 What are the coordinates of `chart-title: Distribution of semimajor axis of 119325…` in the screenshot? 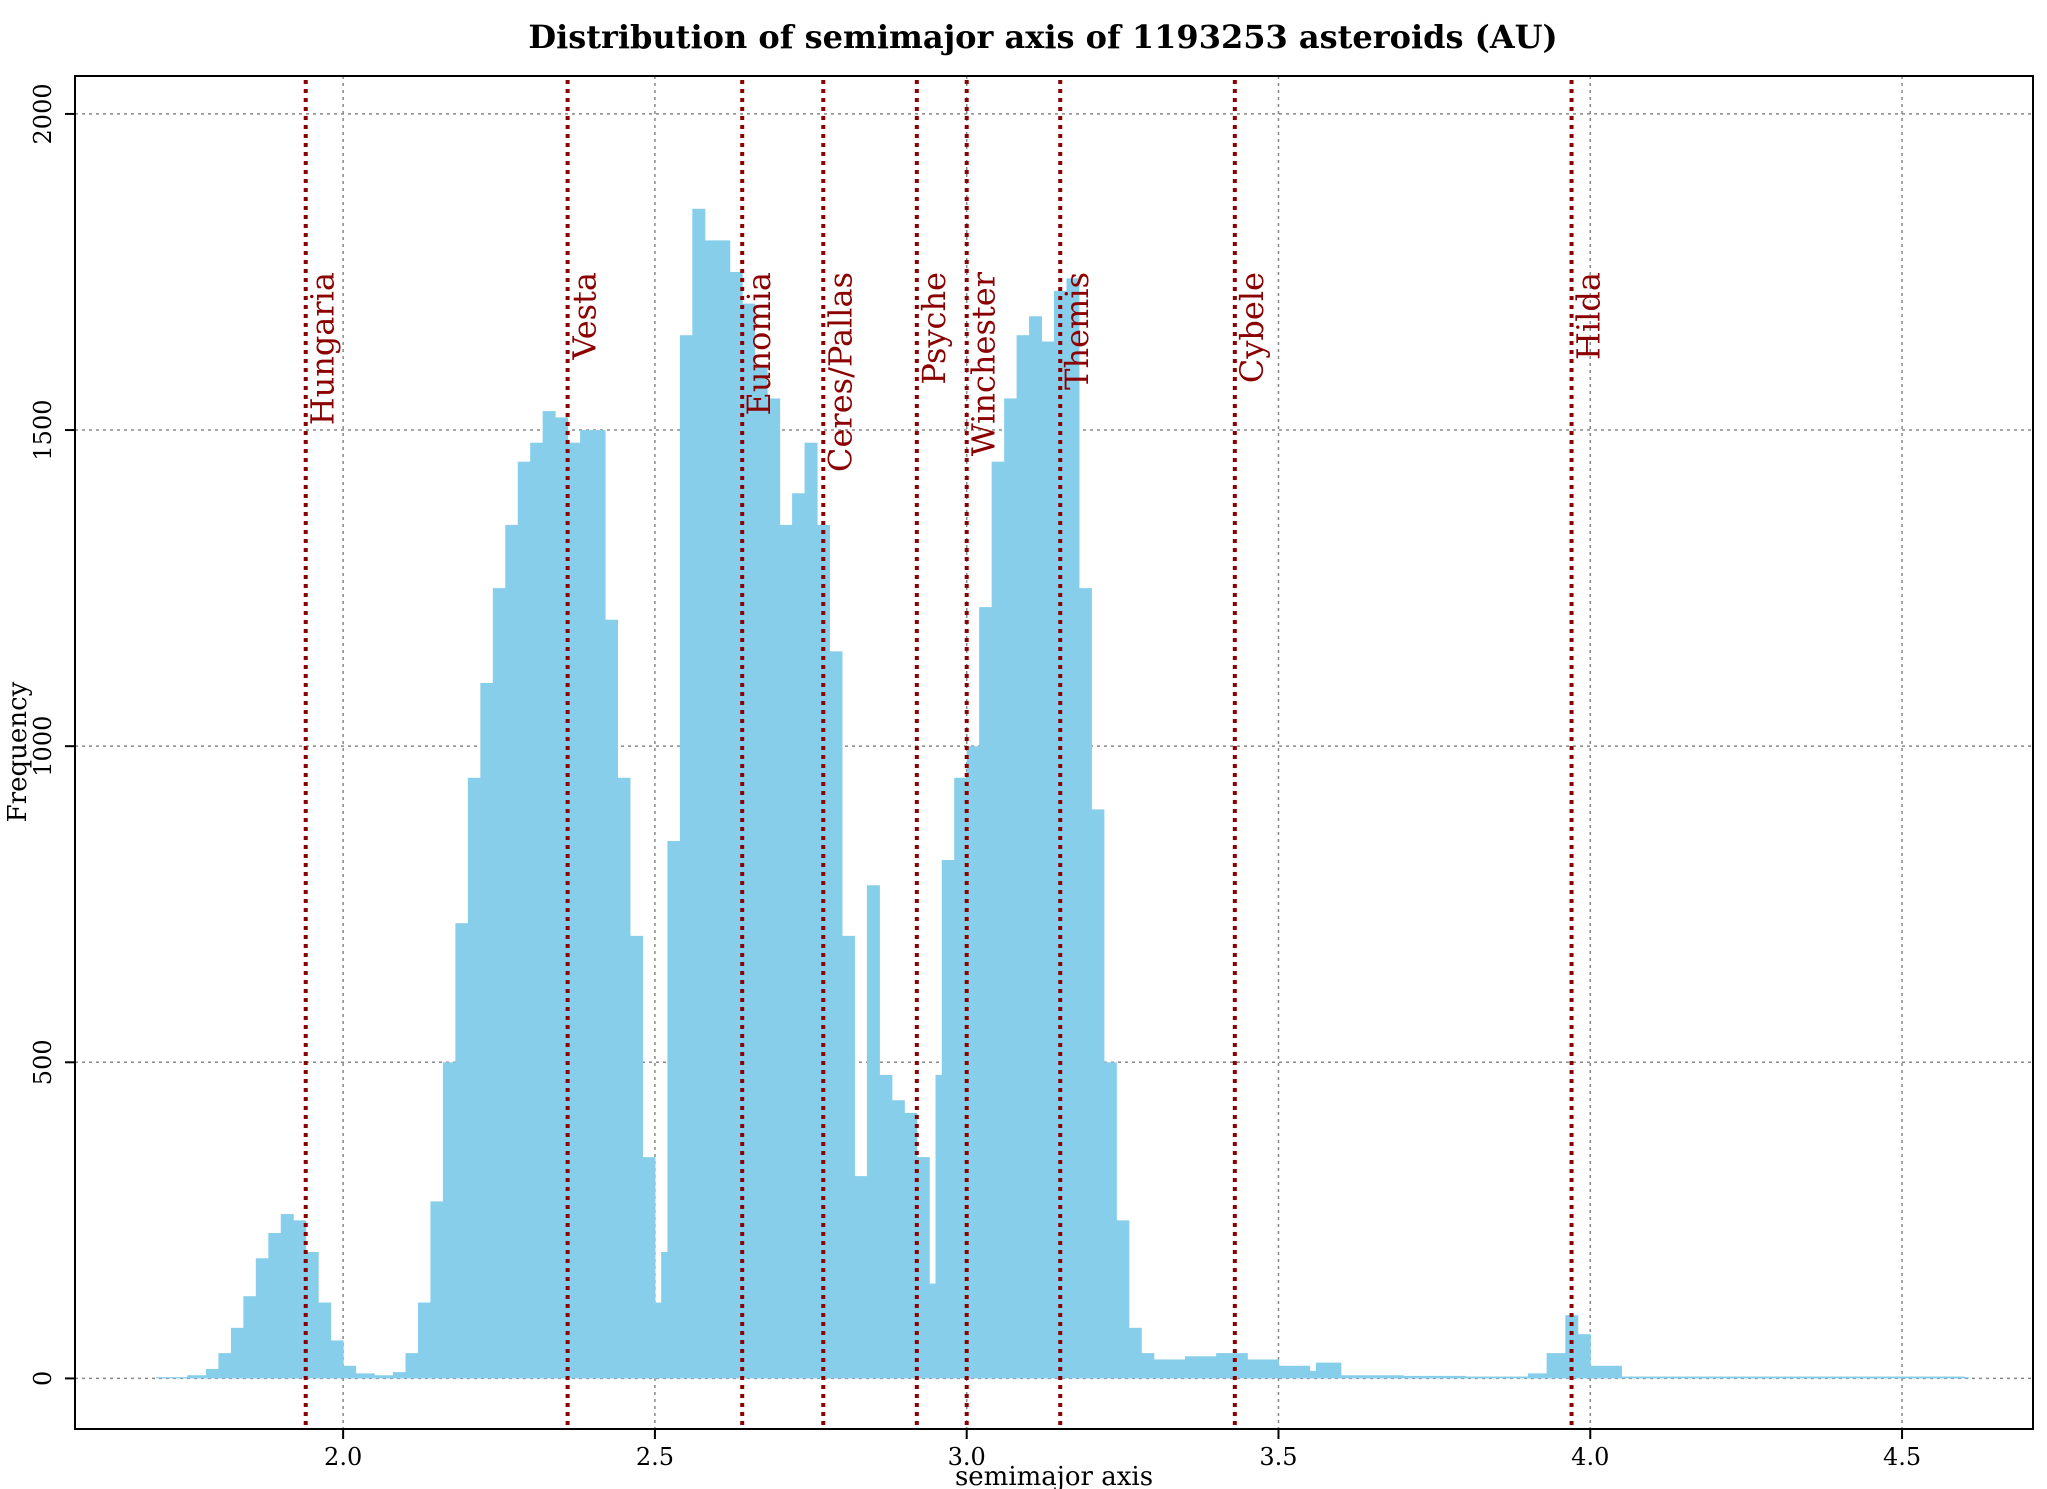 It's located at (1042, 37).